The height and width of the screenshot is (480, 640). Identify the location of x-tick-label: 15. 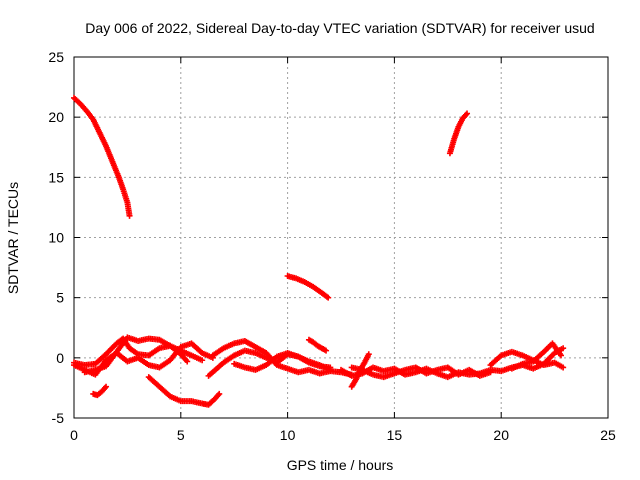
(395, 435).